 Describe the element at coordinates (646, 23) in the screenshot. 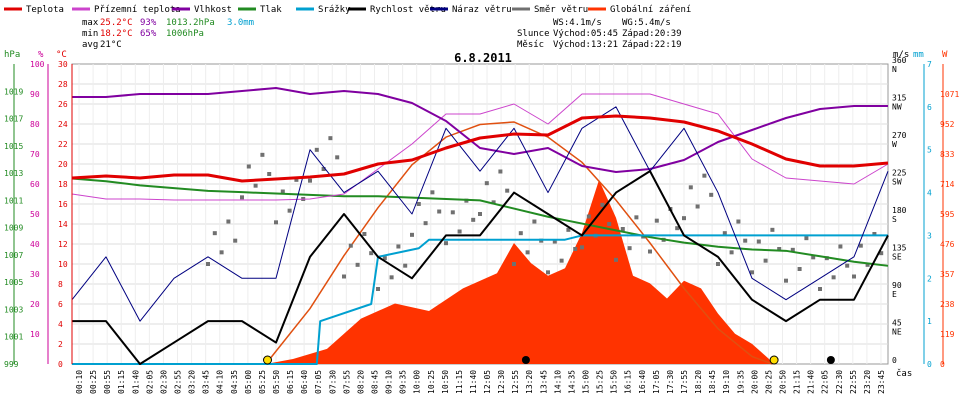

I see `astro-wg: WG:5.4m/s` at that location.